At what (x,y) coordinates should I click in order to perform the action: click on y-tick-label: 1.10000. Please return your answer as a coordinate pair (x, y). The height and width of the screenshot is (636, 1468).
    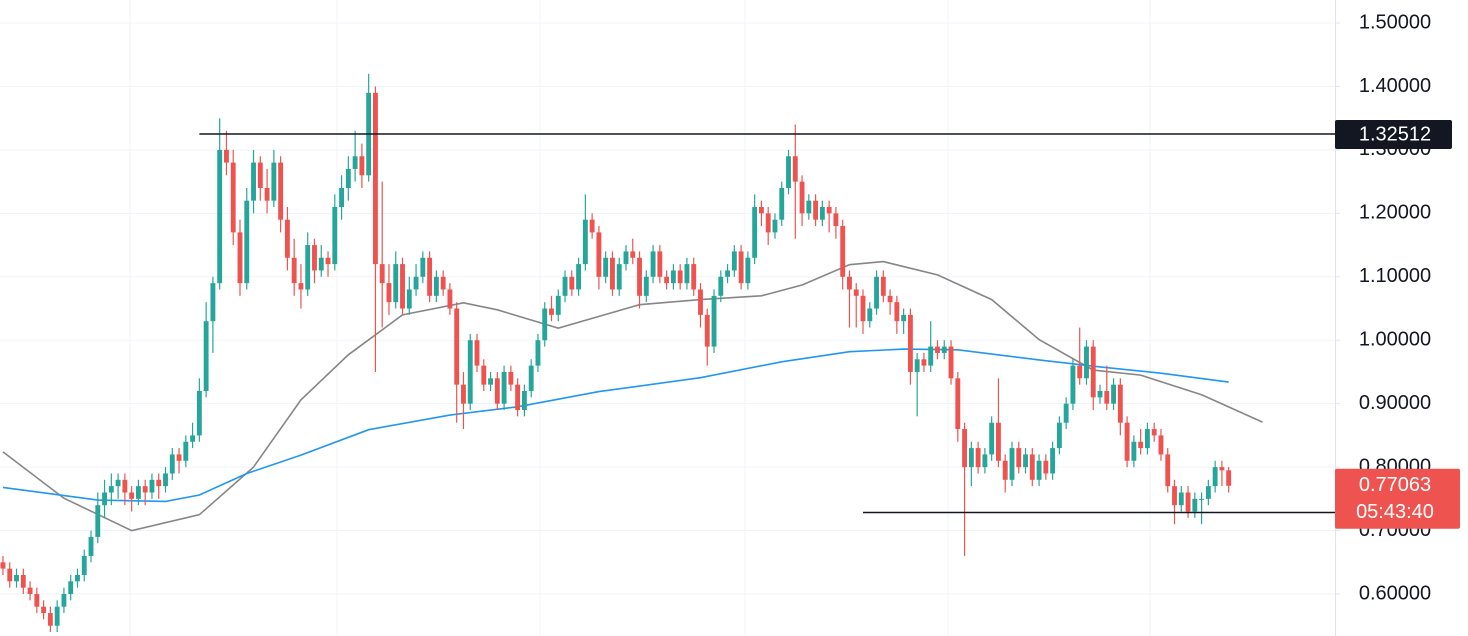
    Looking at the image, I should click on (1395, 276).